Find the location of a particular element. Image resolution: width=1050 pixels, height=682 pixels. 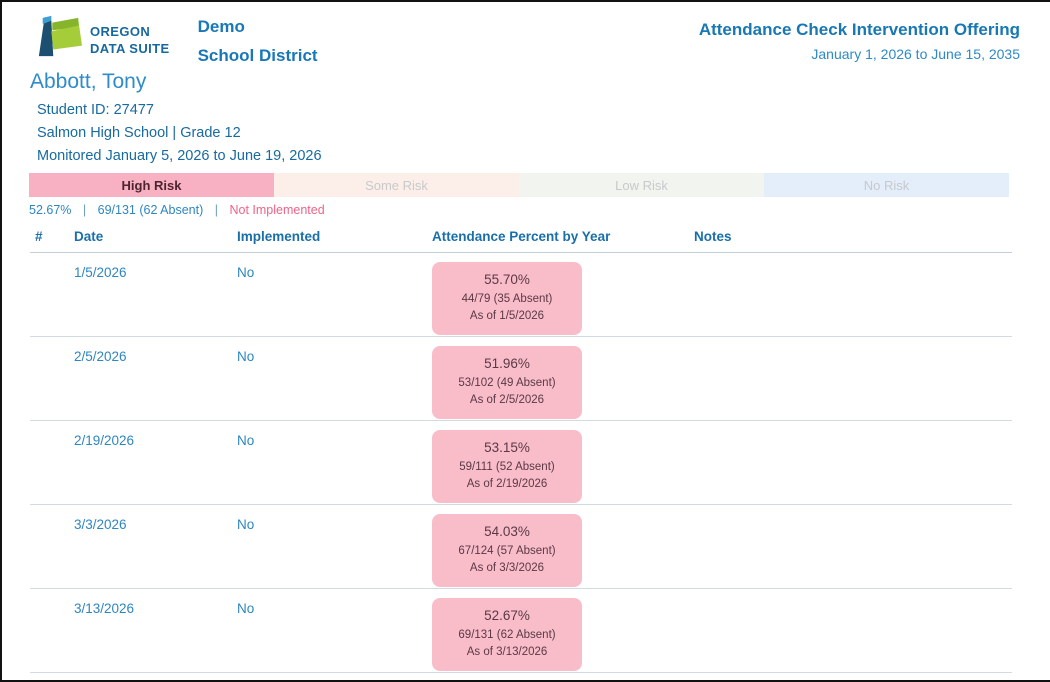

check-date-link: 3/13/2026 is located at coordinates (104, 608).